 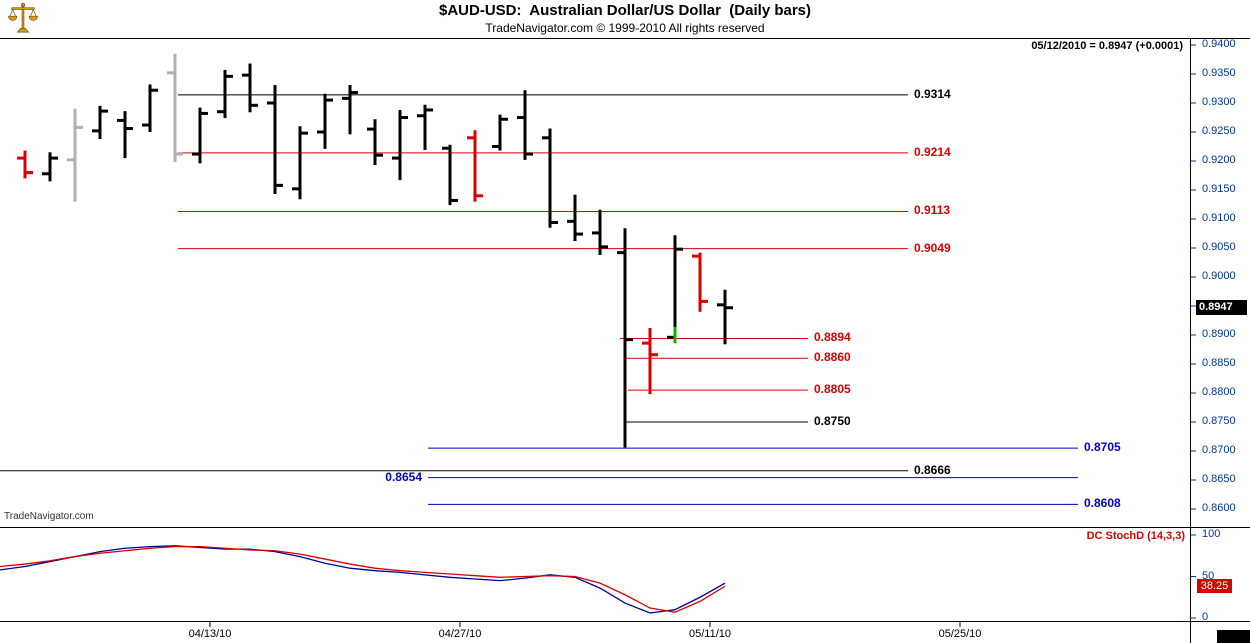 I want to click on last-price-badge: 0.8947, so click(x=1221, y=308).